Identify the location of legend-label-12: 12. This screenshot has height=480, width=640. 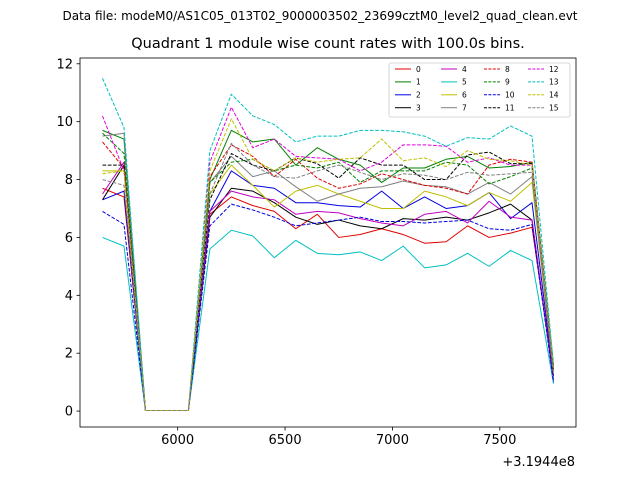
(554, 69).